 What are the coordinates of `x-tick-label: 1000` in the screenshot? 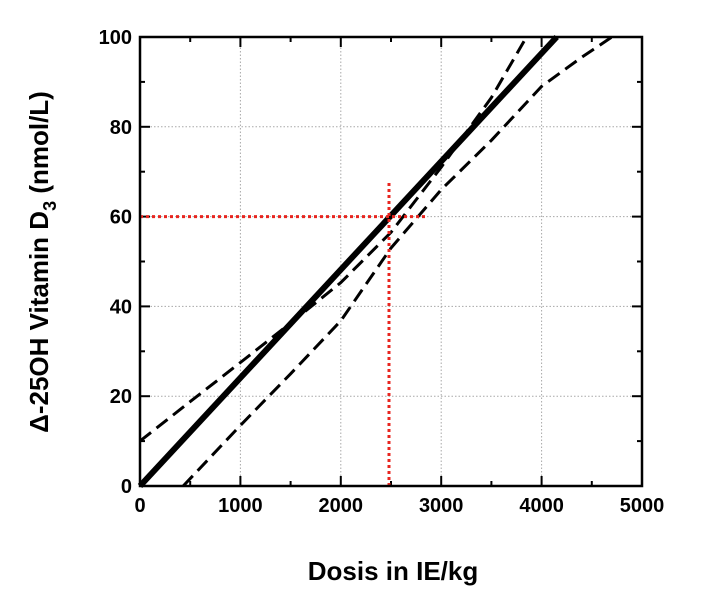 It's located at (240, 506).